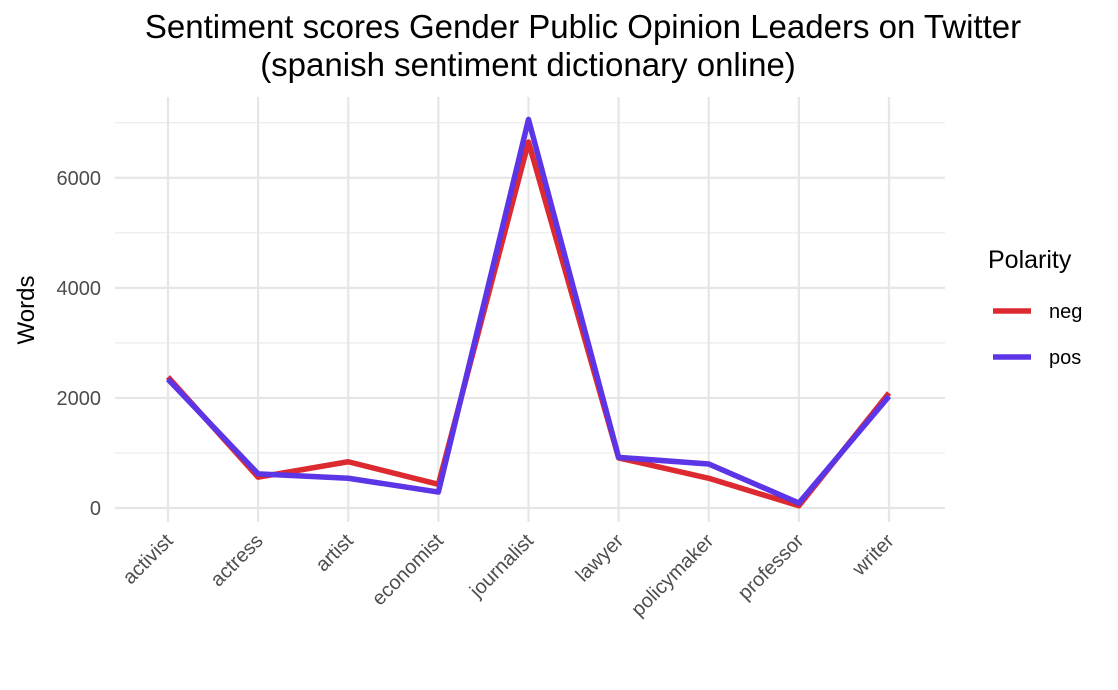  Describe the element at coordinates (528, 64) in the screenshot. I see `chart-subtitle: (spanish sentiment dictionary online)` at that location.